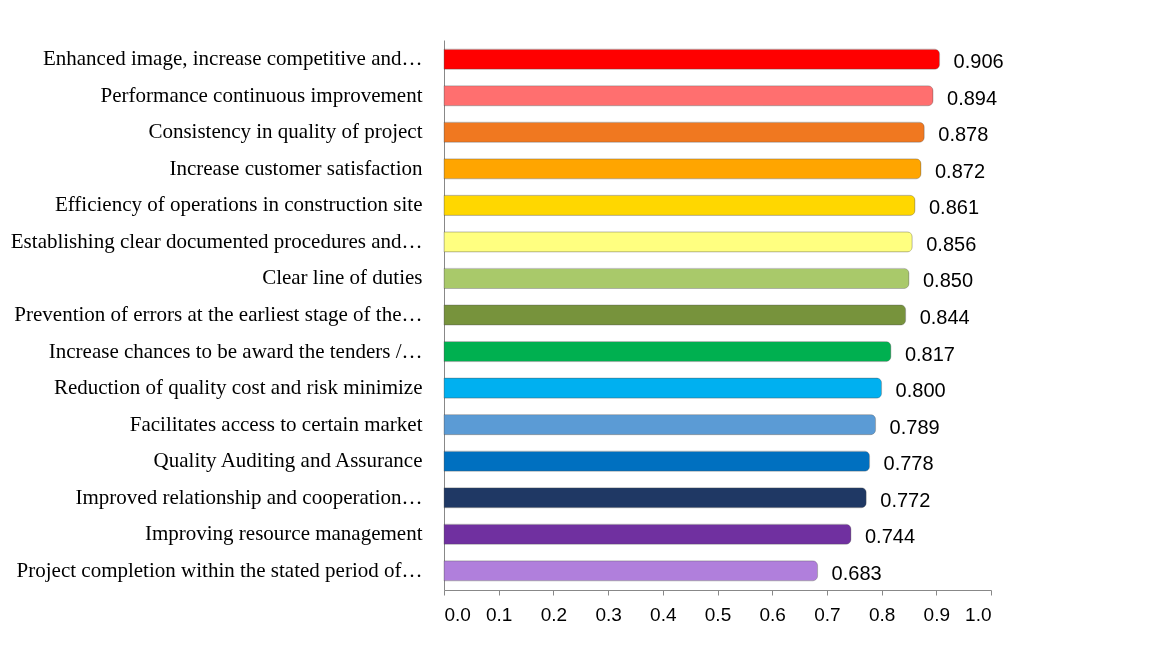 The width and height of the screenshot is (1151, 659). What do you see at coordinates (856, 572) in the screenshot?
I see `data-label: 0.683` at bounding box center [856, 572].